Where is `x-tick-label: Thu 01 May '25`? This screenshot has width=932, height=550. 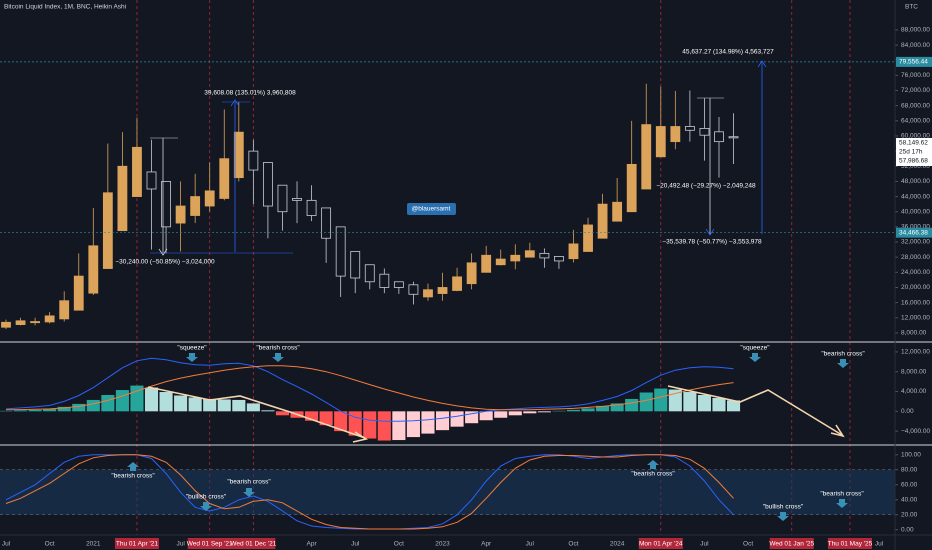
x-tick-label: Thu 01 May '25 is located at coordinates (850, 544).